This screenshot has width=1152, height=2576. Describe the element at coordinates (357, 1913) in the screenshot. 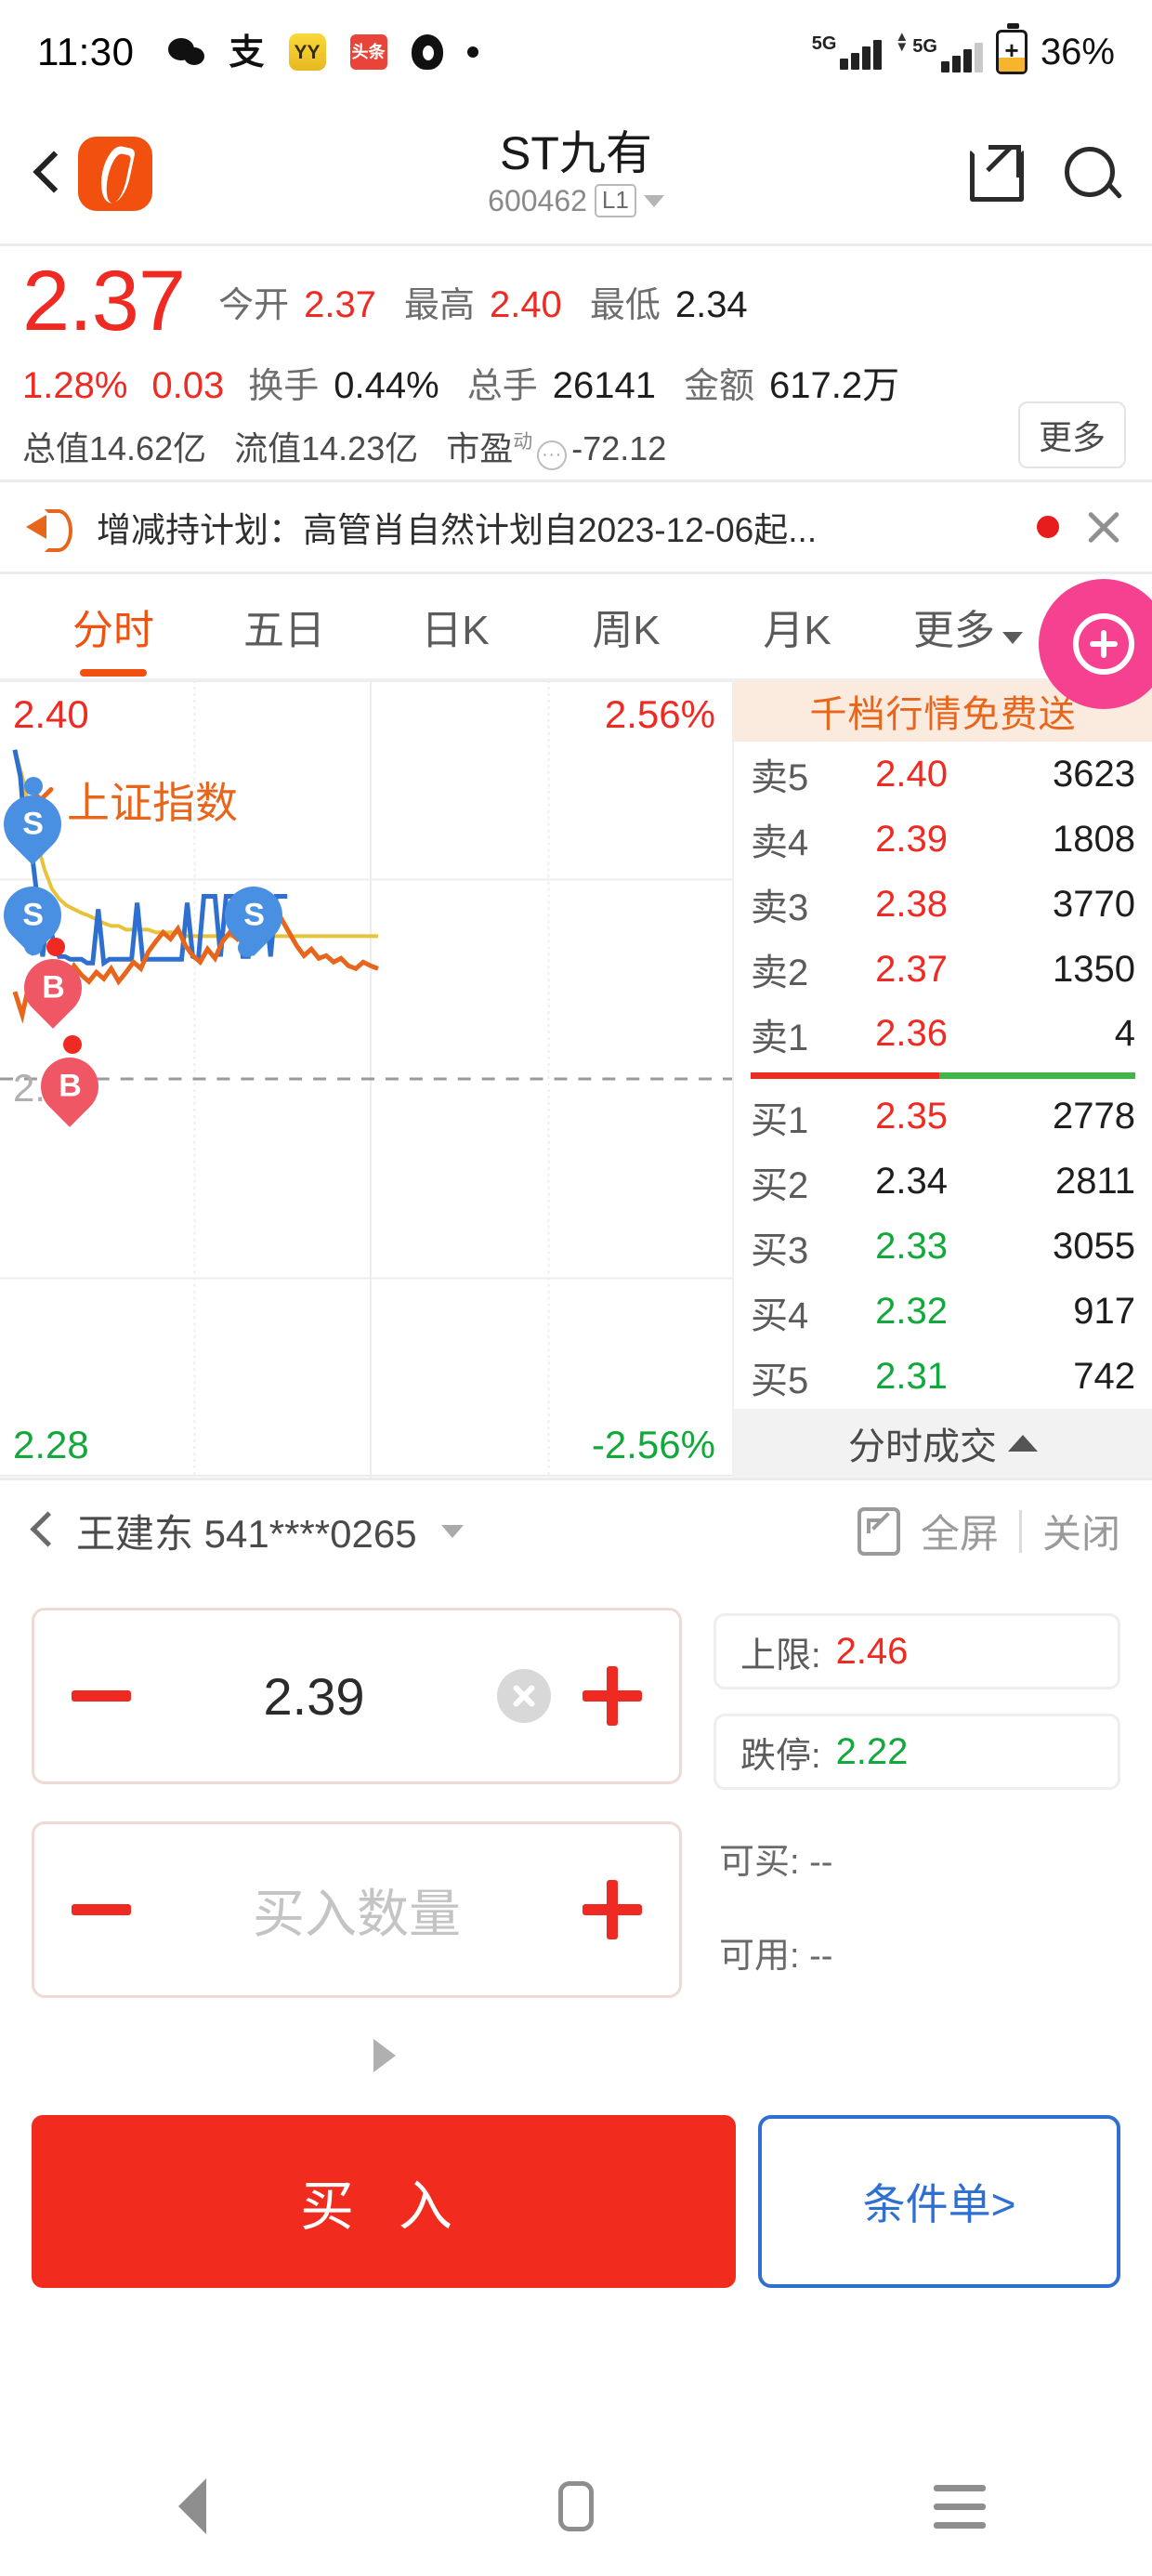

I see `quantity-input: 买入数量` at that location.